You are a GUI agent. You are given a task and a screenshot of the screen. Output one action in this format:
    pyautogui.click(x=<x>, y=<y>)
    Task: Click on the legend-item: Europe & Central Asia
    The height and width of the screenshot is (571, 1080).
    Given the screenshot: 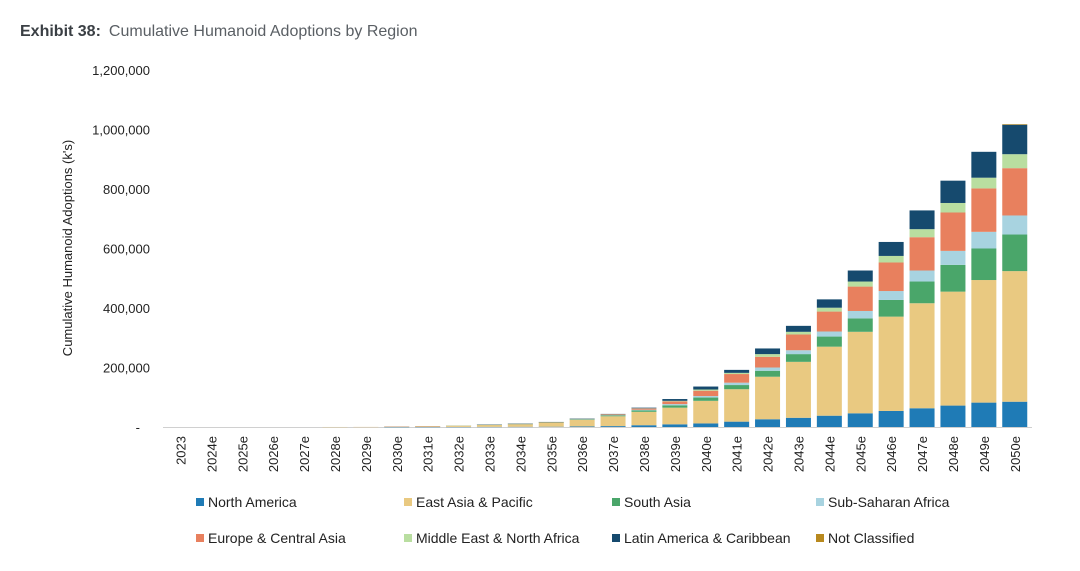 What is the action you would take?
    pyautogui.click(x=271, y=538)
    